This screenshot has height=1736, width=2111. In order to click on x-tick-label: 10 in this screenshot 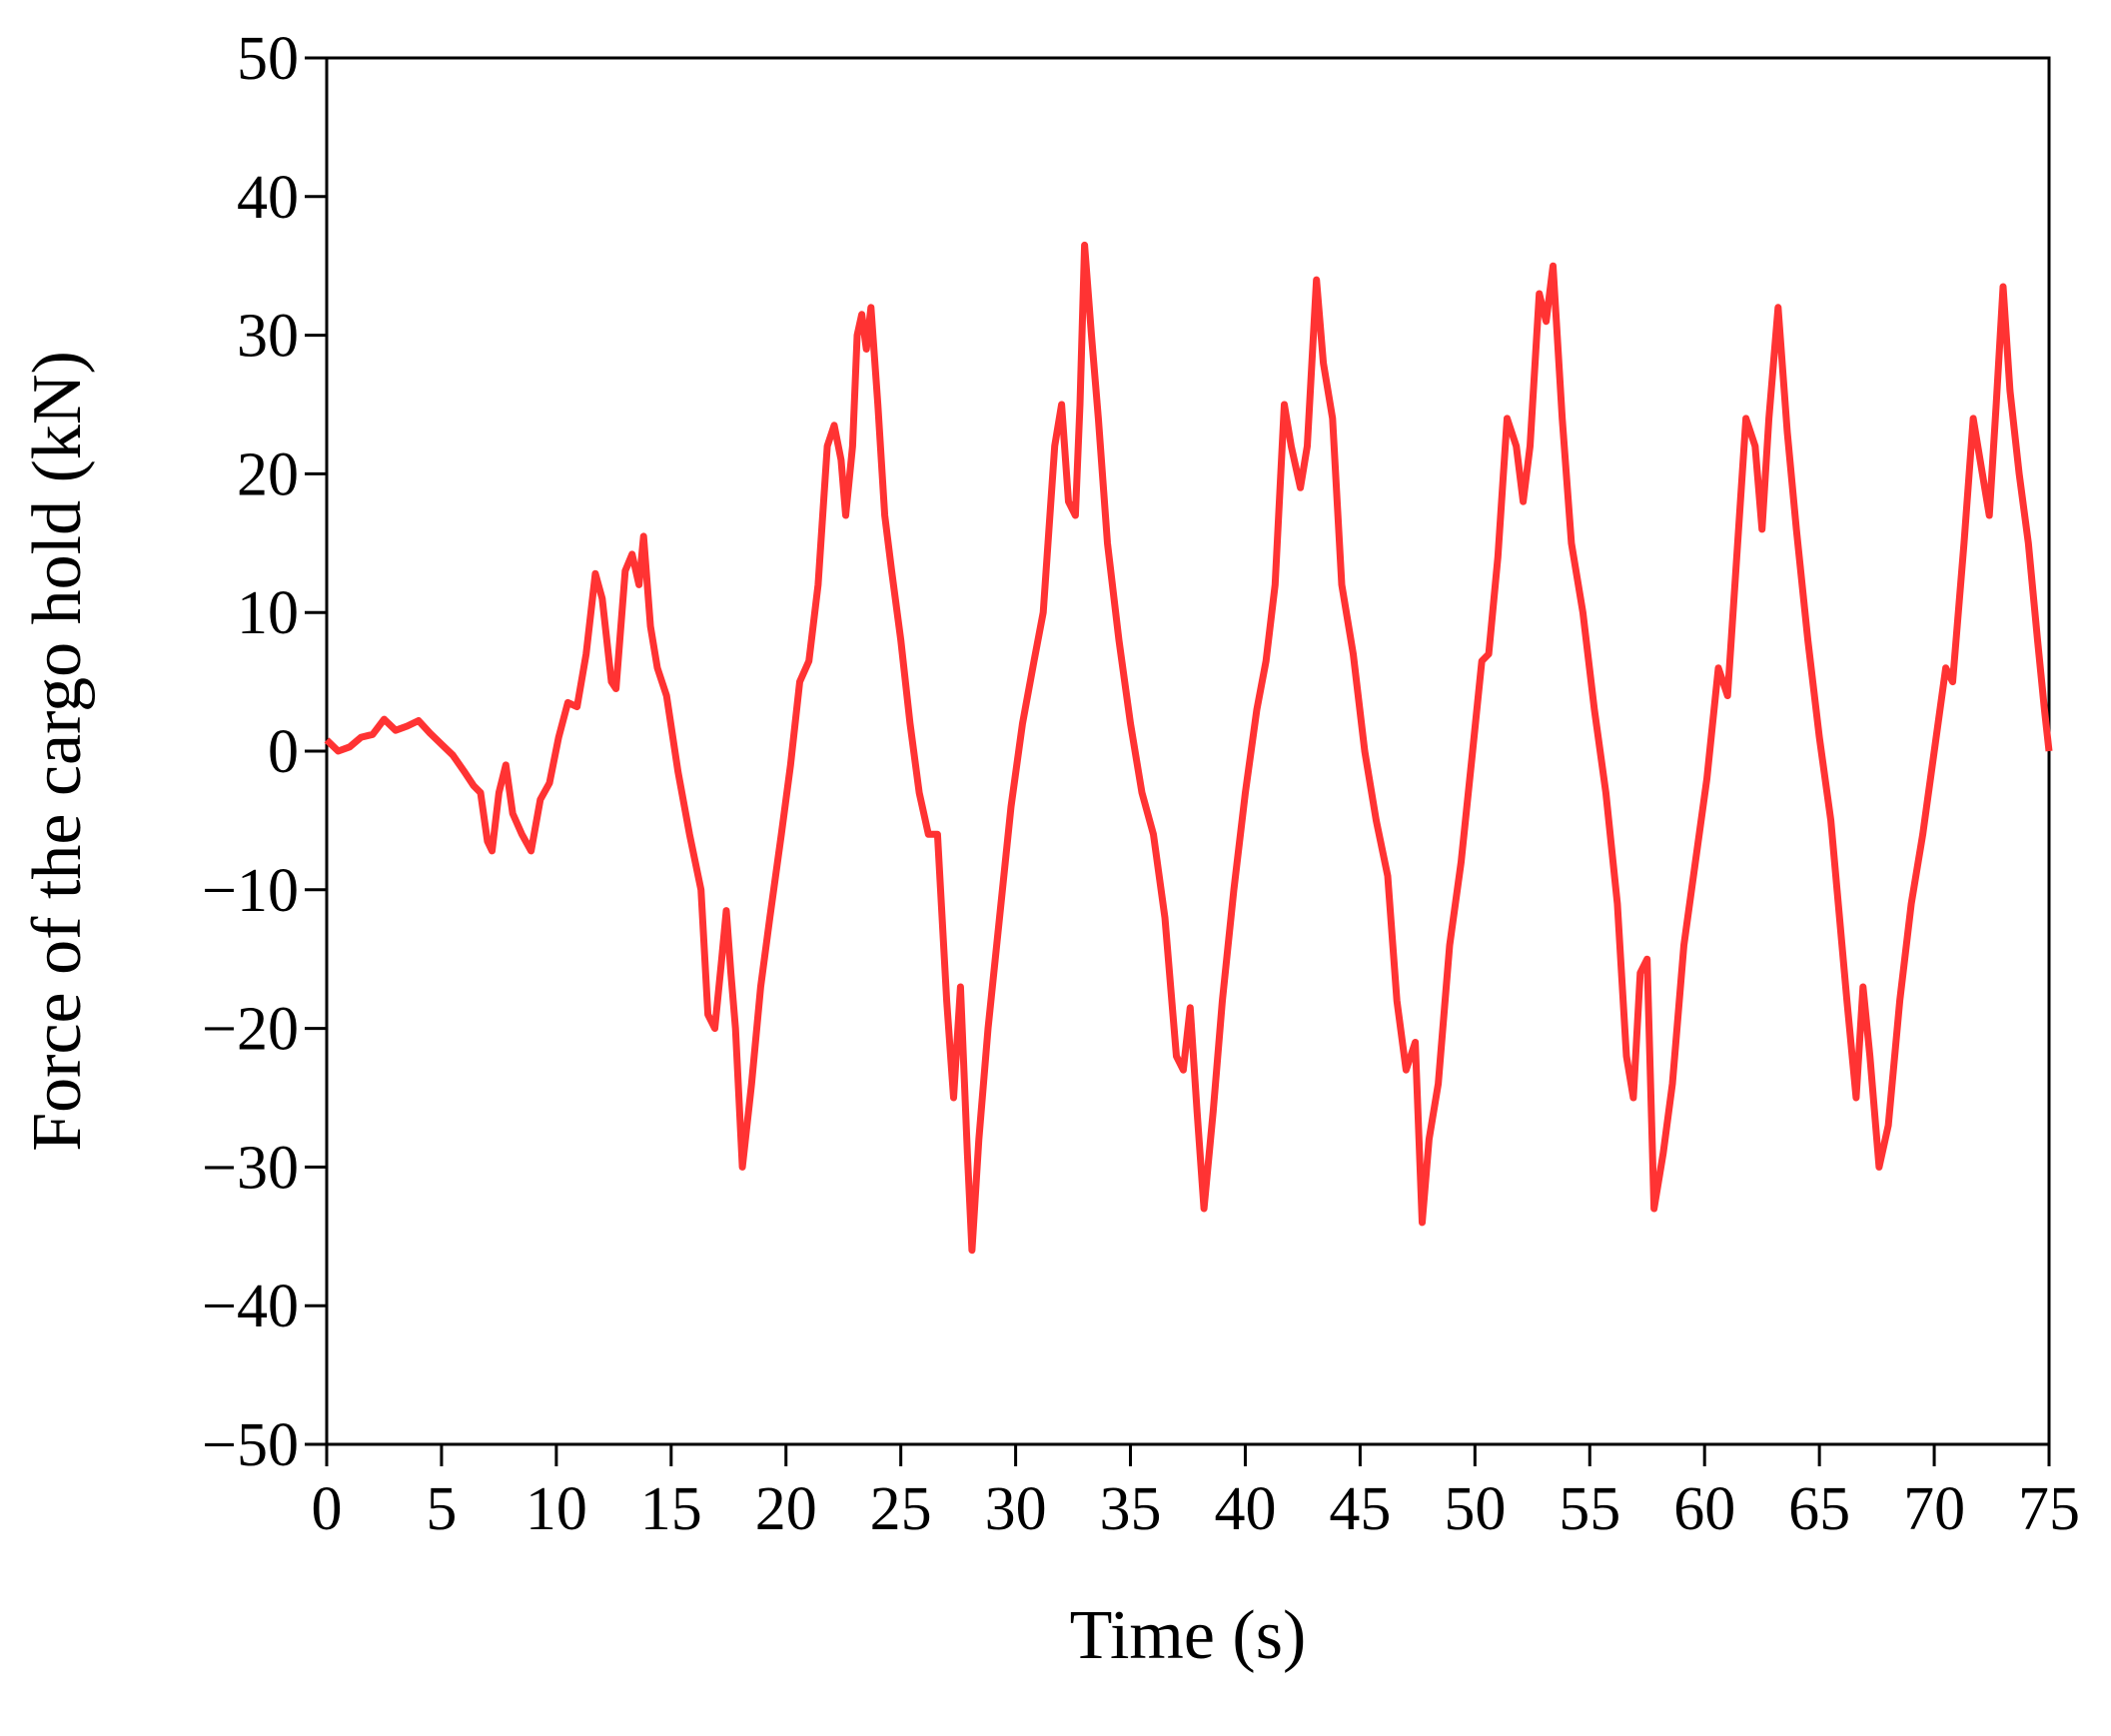, I will do `click(557, 1509)`.